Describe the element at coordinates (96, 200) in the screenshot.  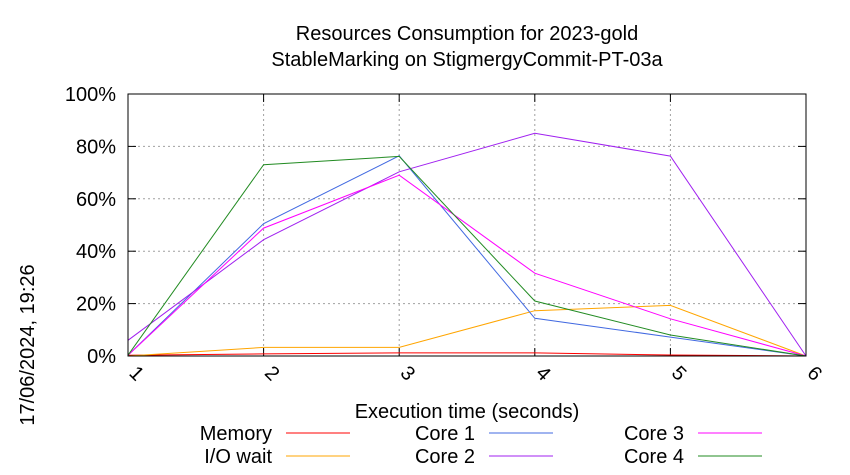
I see `y-tick-label: 60%` at that location.